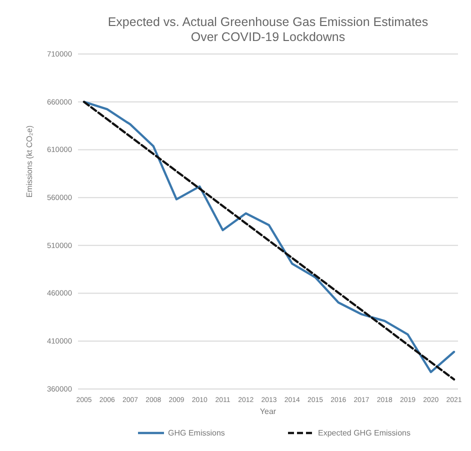 The image size is (471, 451). Describe the element at coordinates (29, 161) in the screenshot. I see `y-axis-title: Emissions (kt CO₂e)` at that location.